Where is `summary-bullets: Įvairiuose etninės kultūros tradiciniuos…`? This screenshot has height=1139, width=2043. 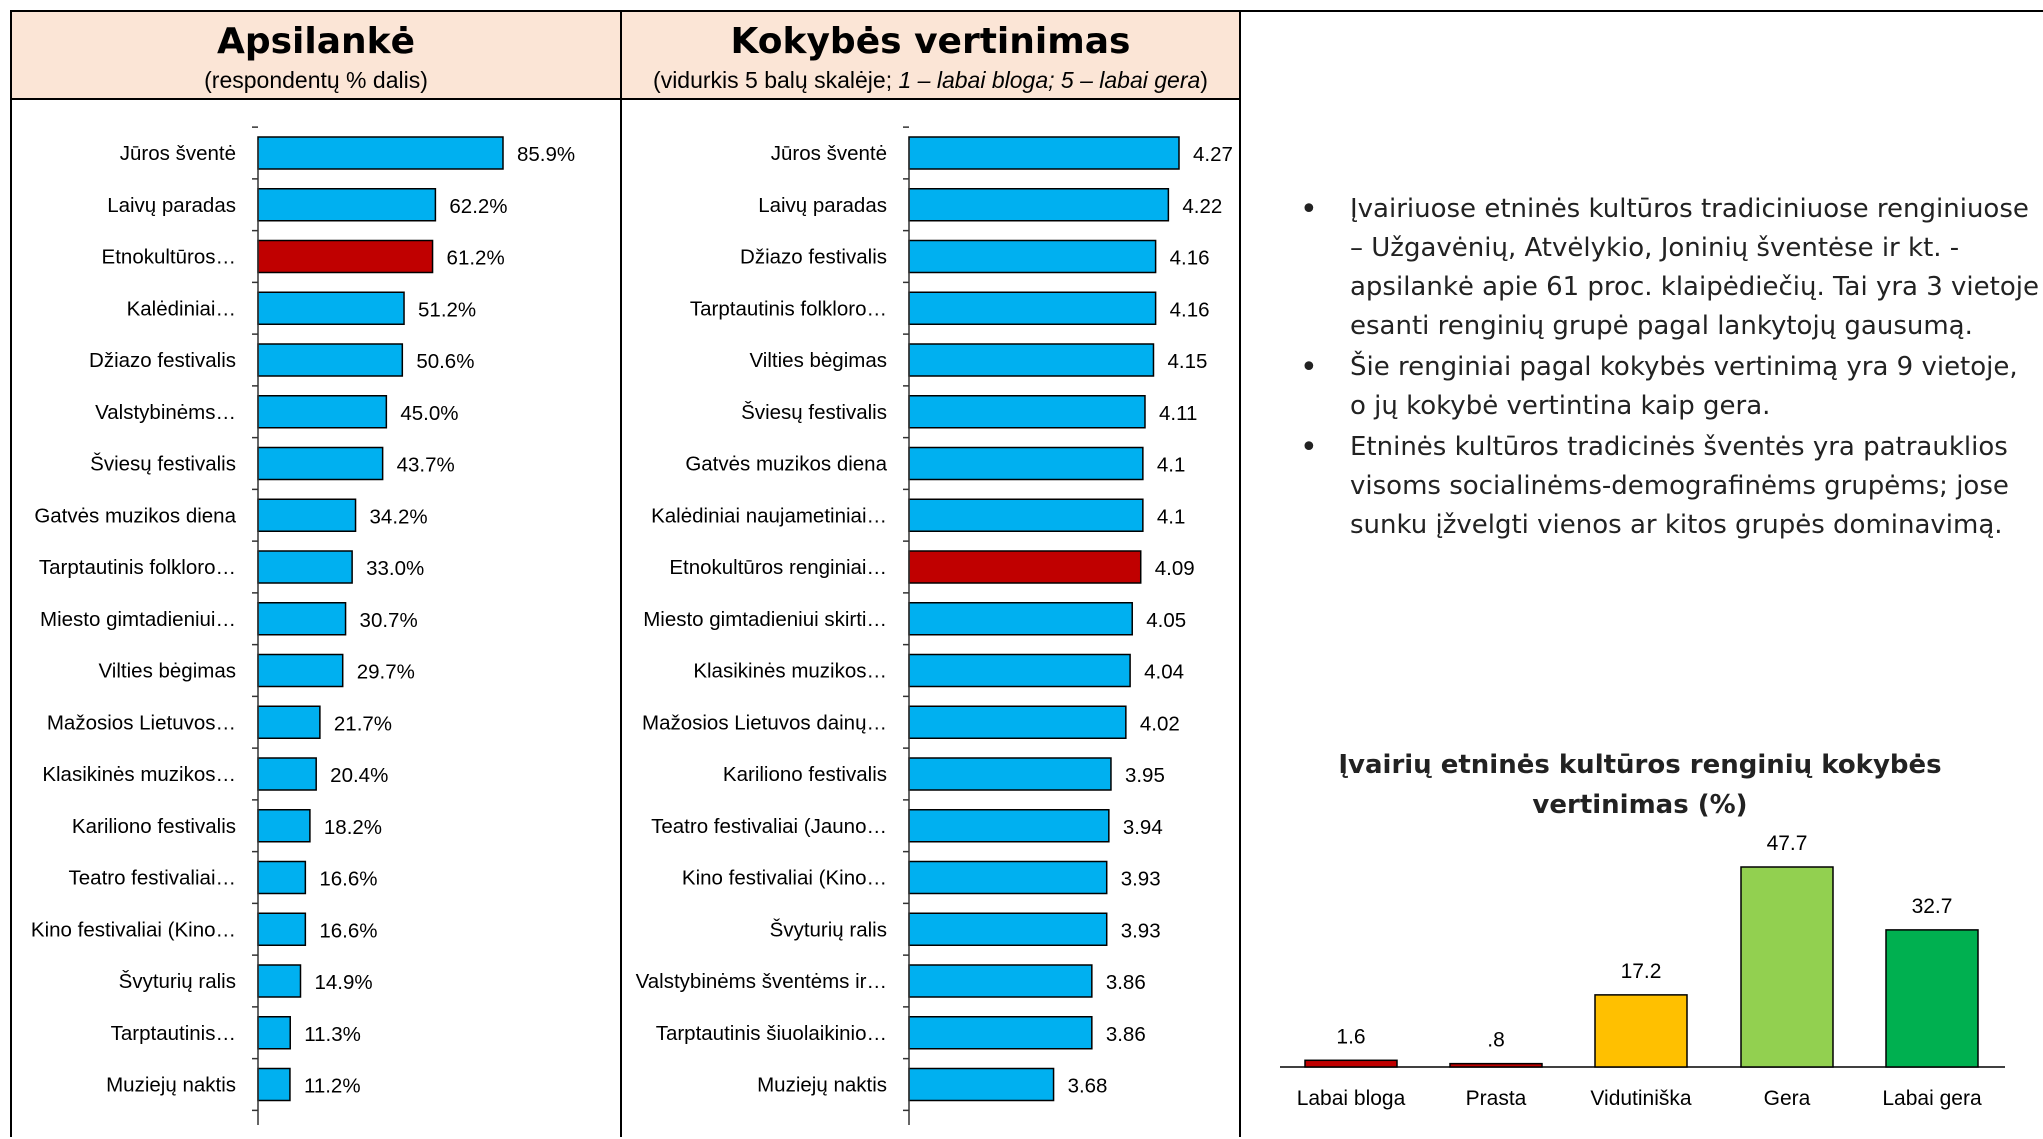
summary-bullets: Įvairiuose etninės kultūros tradiciniuos… is located at coordinates (1670, 368).